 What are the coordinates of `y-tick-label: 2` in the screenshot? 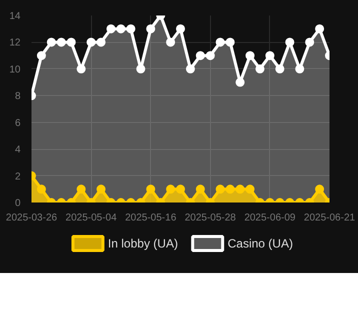 It's located at (17, 176).